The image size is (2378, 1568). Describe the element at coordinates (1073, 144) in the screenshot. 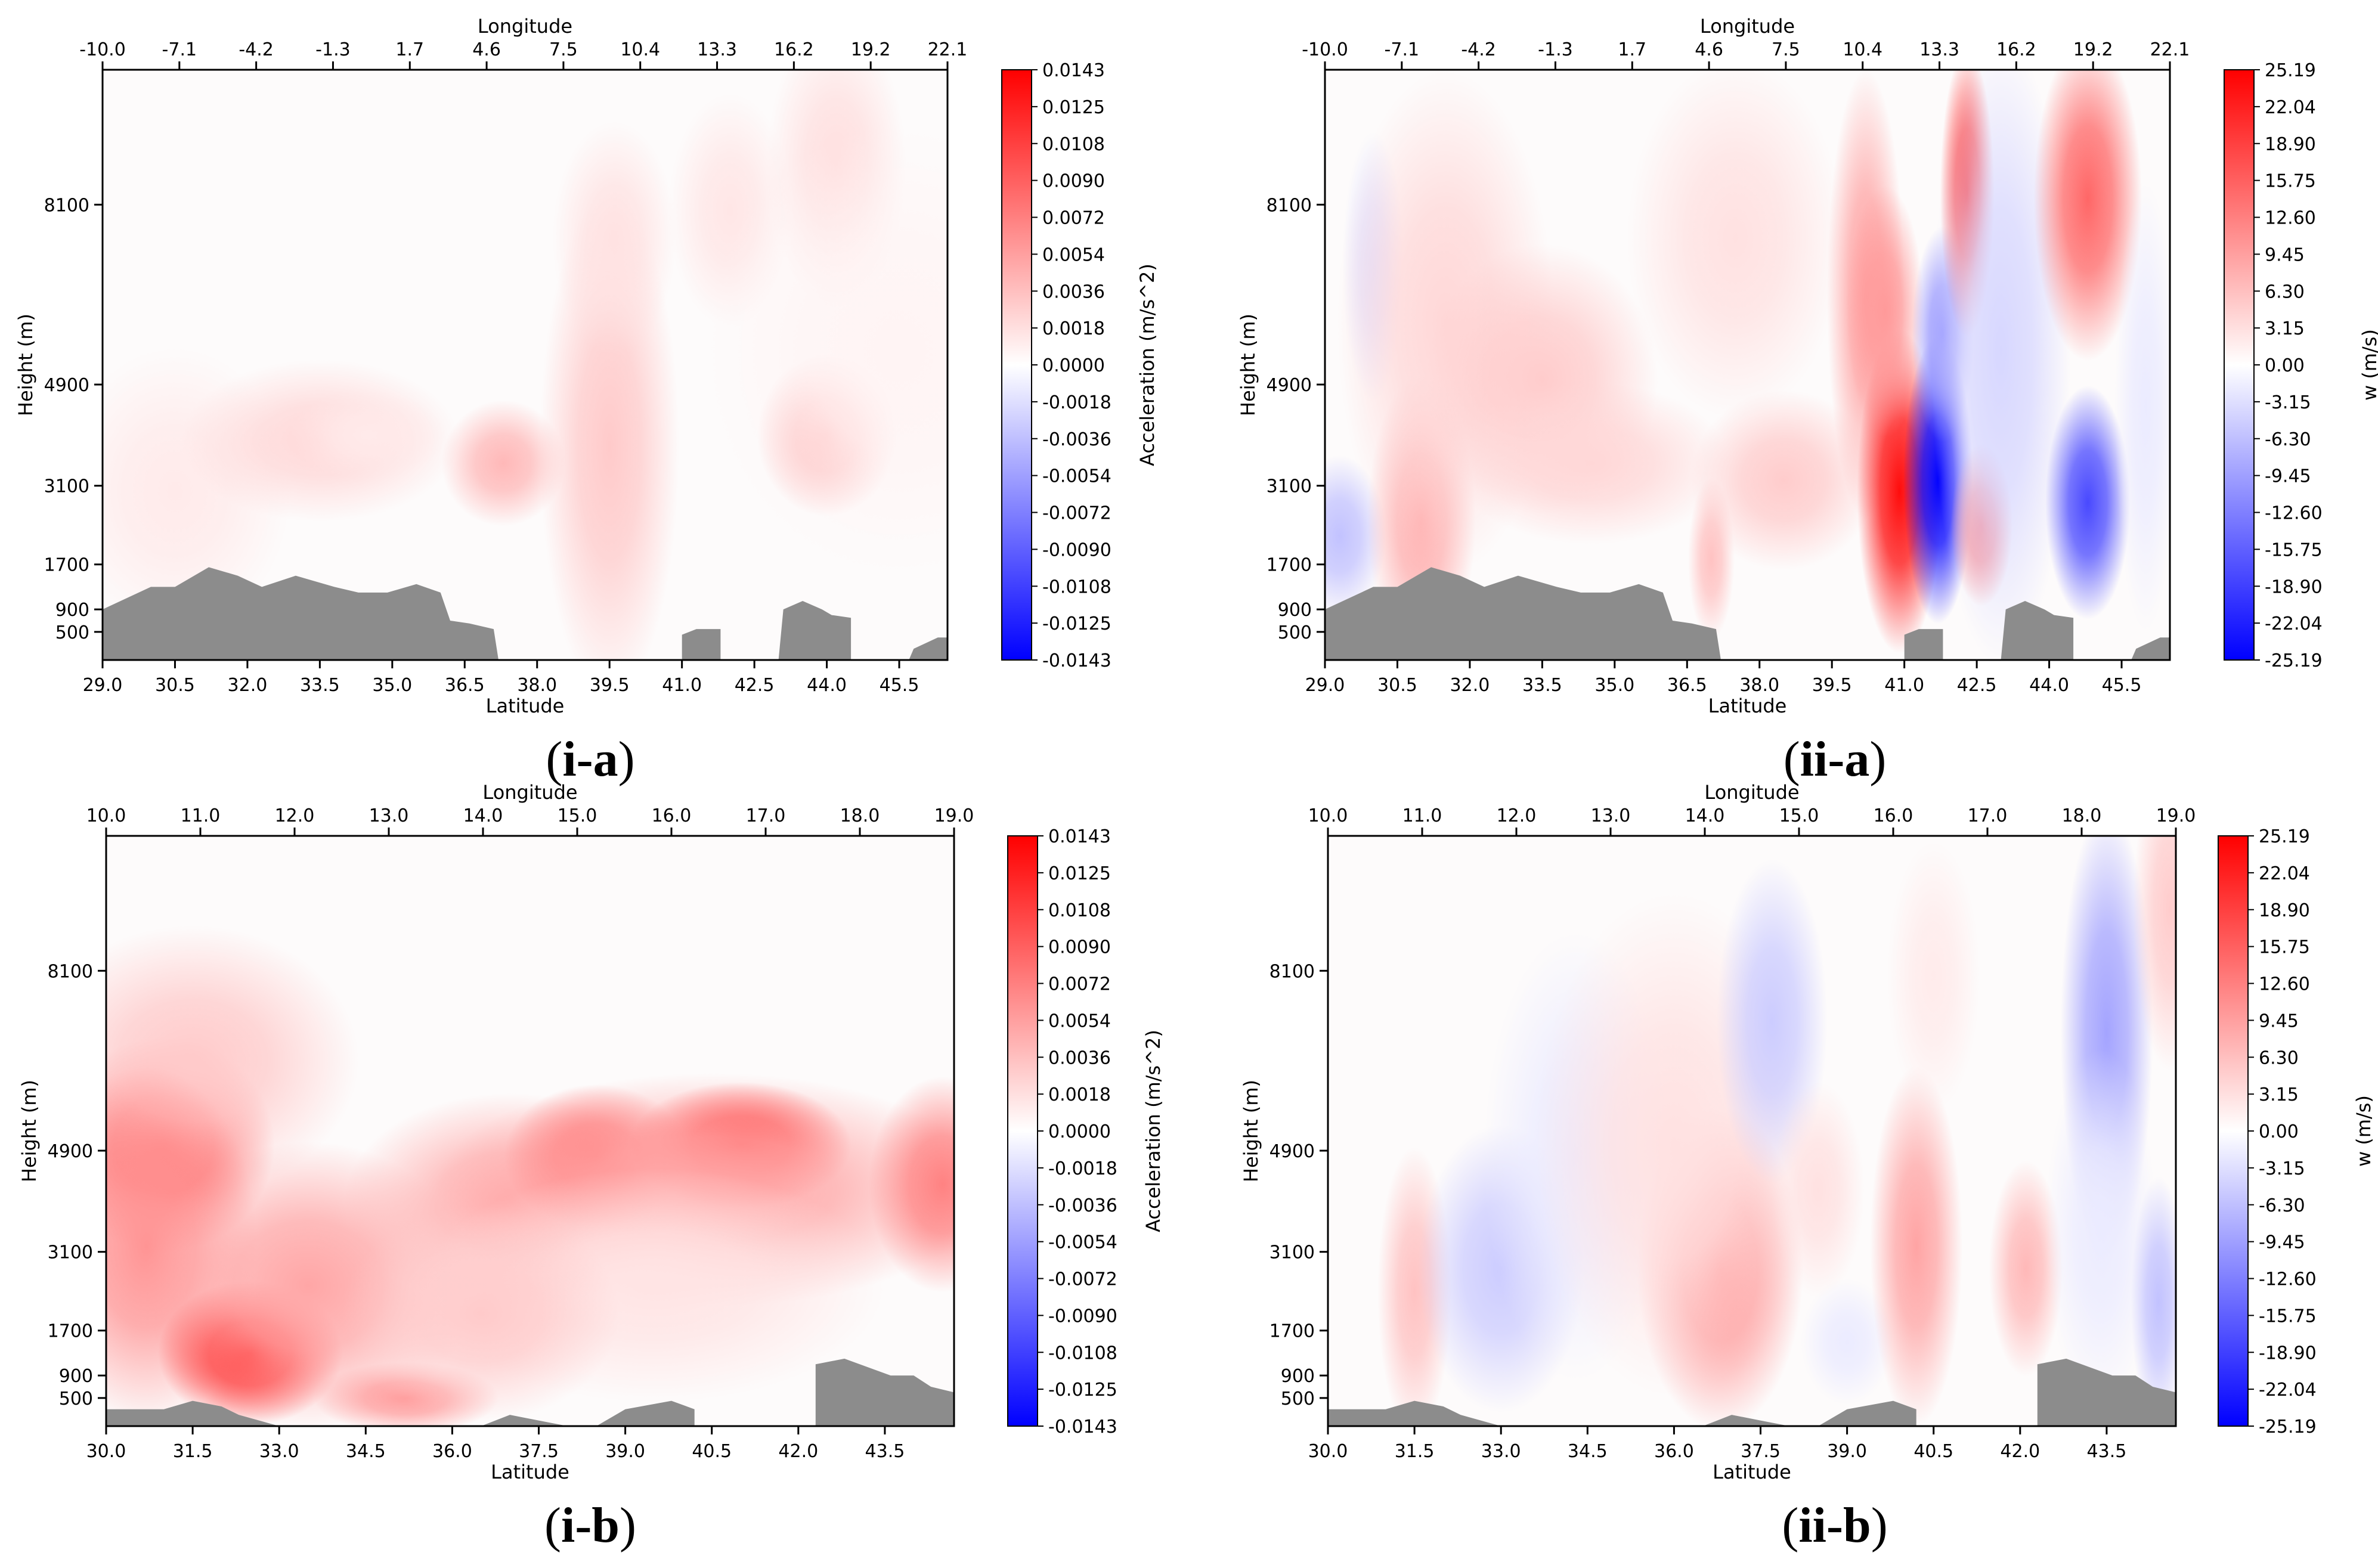

I see `colorbar-tick-label: 0.0108` at that location.